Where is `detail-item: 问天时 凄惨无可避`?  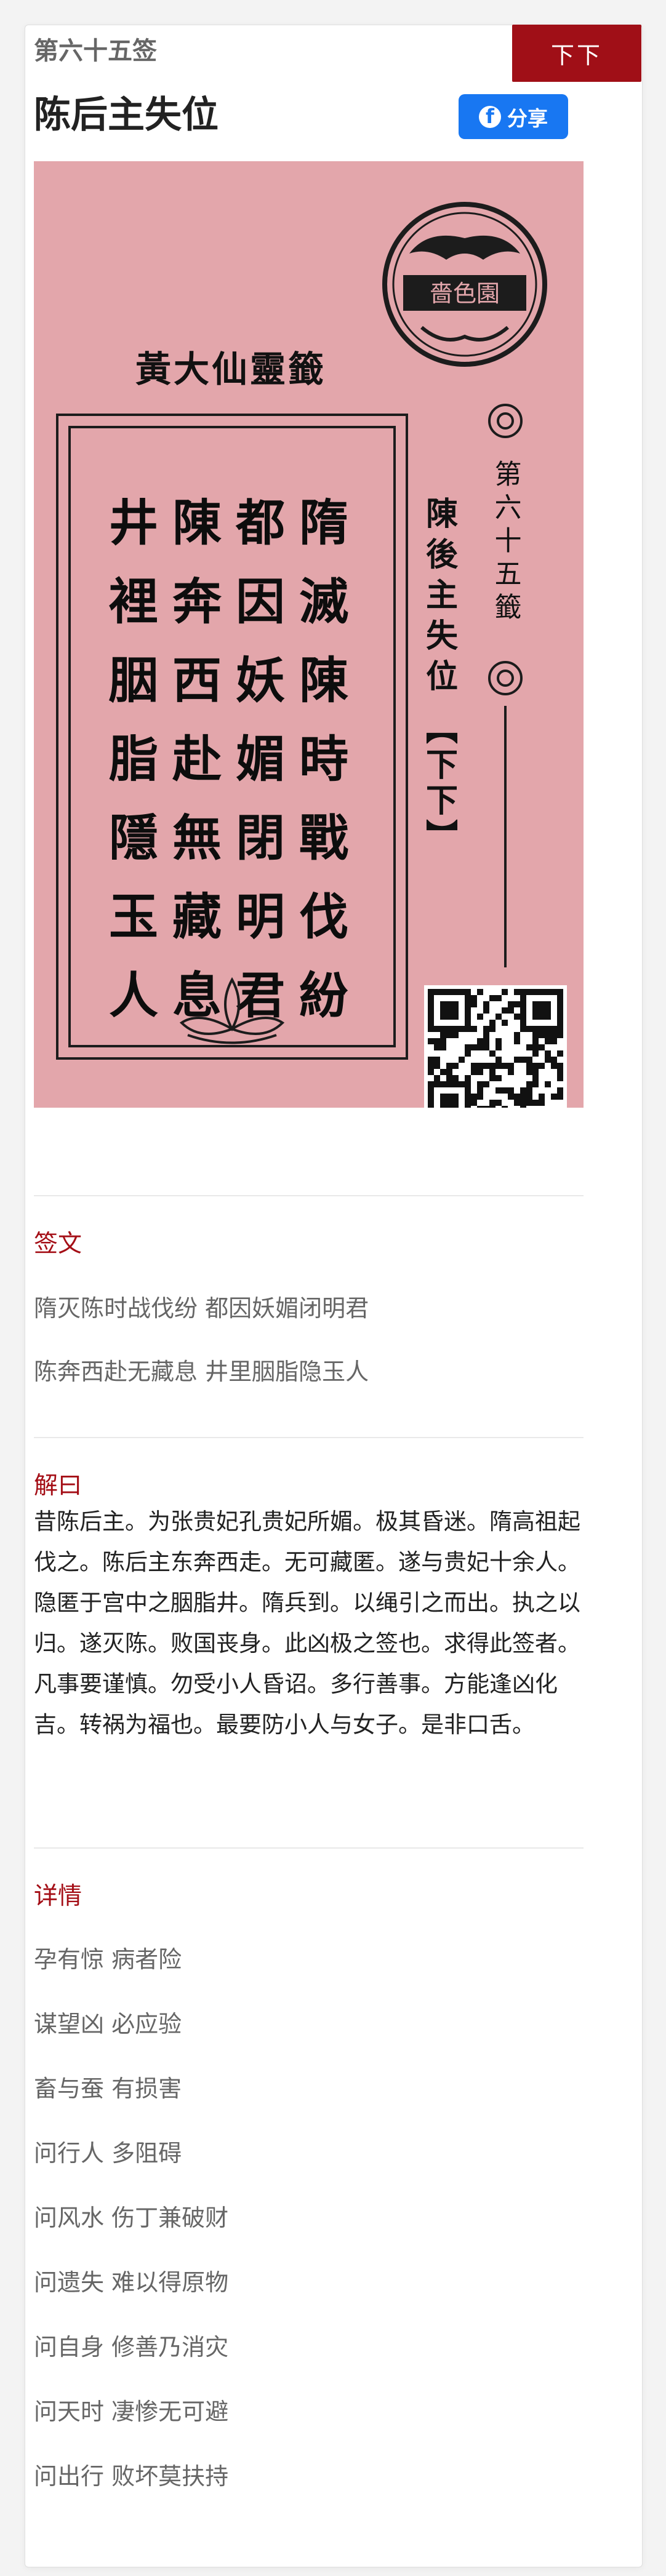 detail-item: 问天时 凄惨无可避 is located at coordinates (131, 2411).